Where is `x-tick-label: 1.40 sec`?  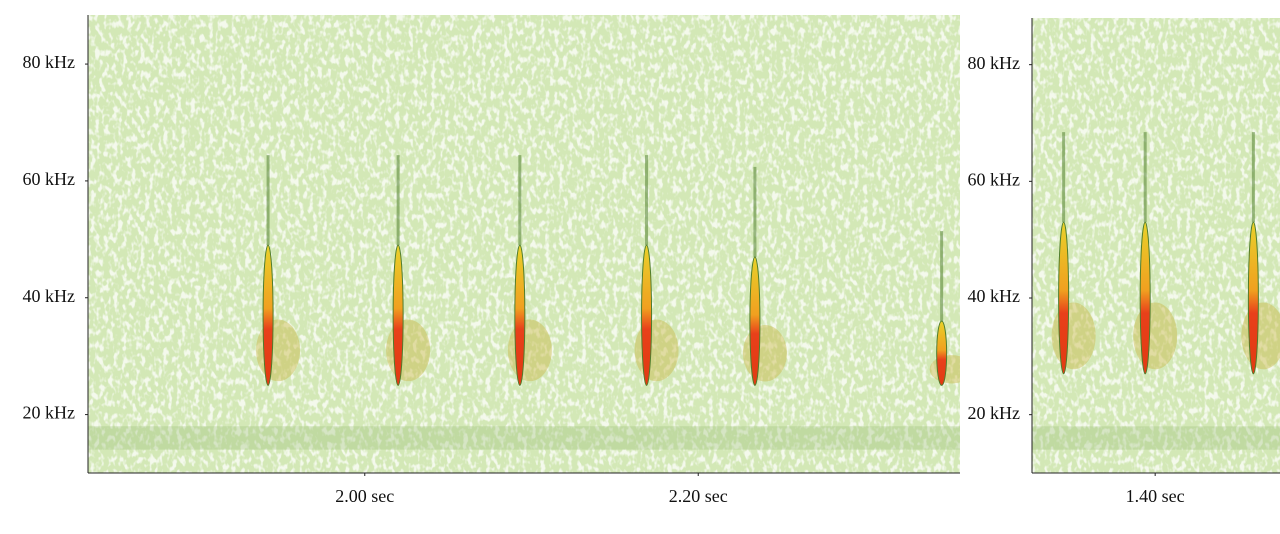
x-tick-label: 1.40 sec is located at coordinates (1155, 496).